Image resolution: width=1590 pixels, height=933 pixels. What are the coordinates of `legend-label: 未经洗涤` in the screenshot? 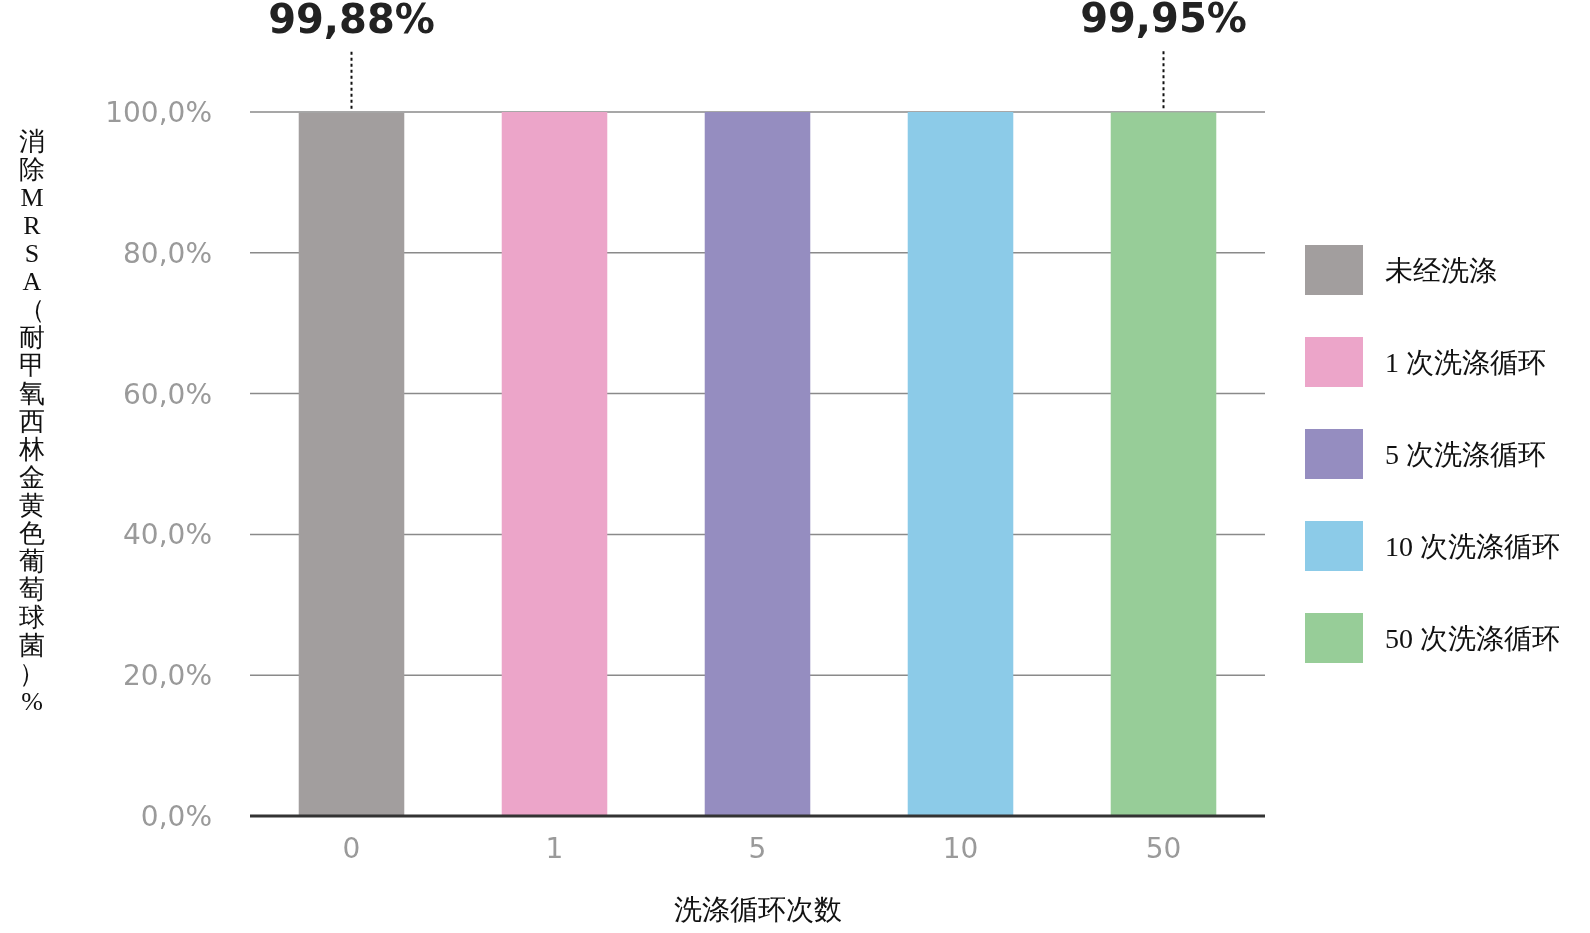 It's located at (1441, 270).